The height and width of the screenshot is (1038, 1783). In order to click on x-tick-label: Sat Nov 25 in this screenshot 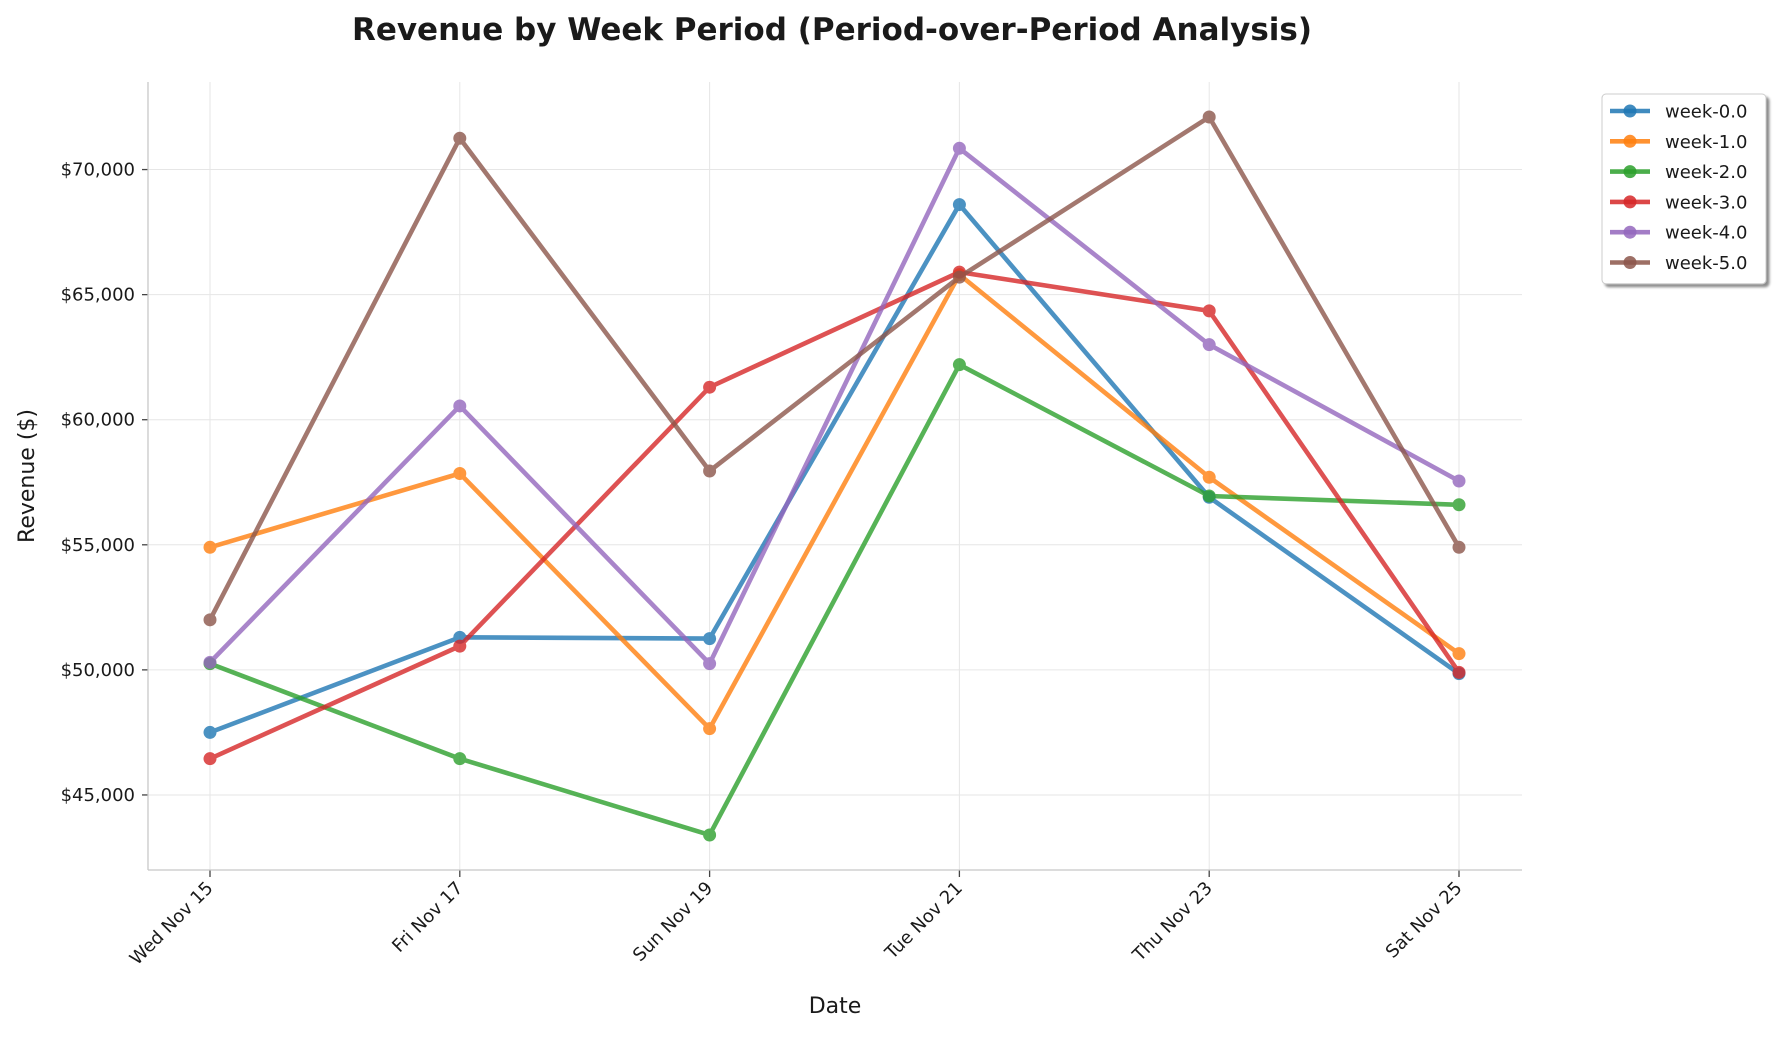, I will do `click(1424, 920)`.